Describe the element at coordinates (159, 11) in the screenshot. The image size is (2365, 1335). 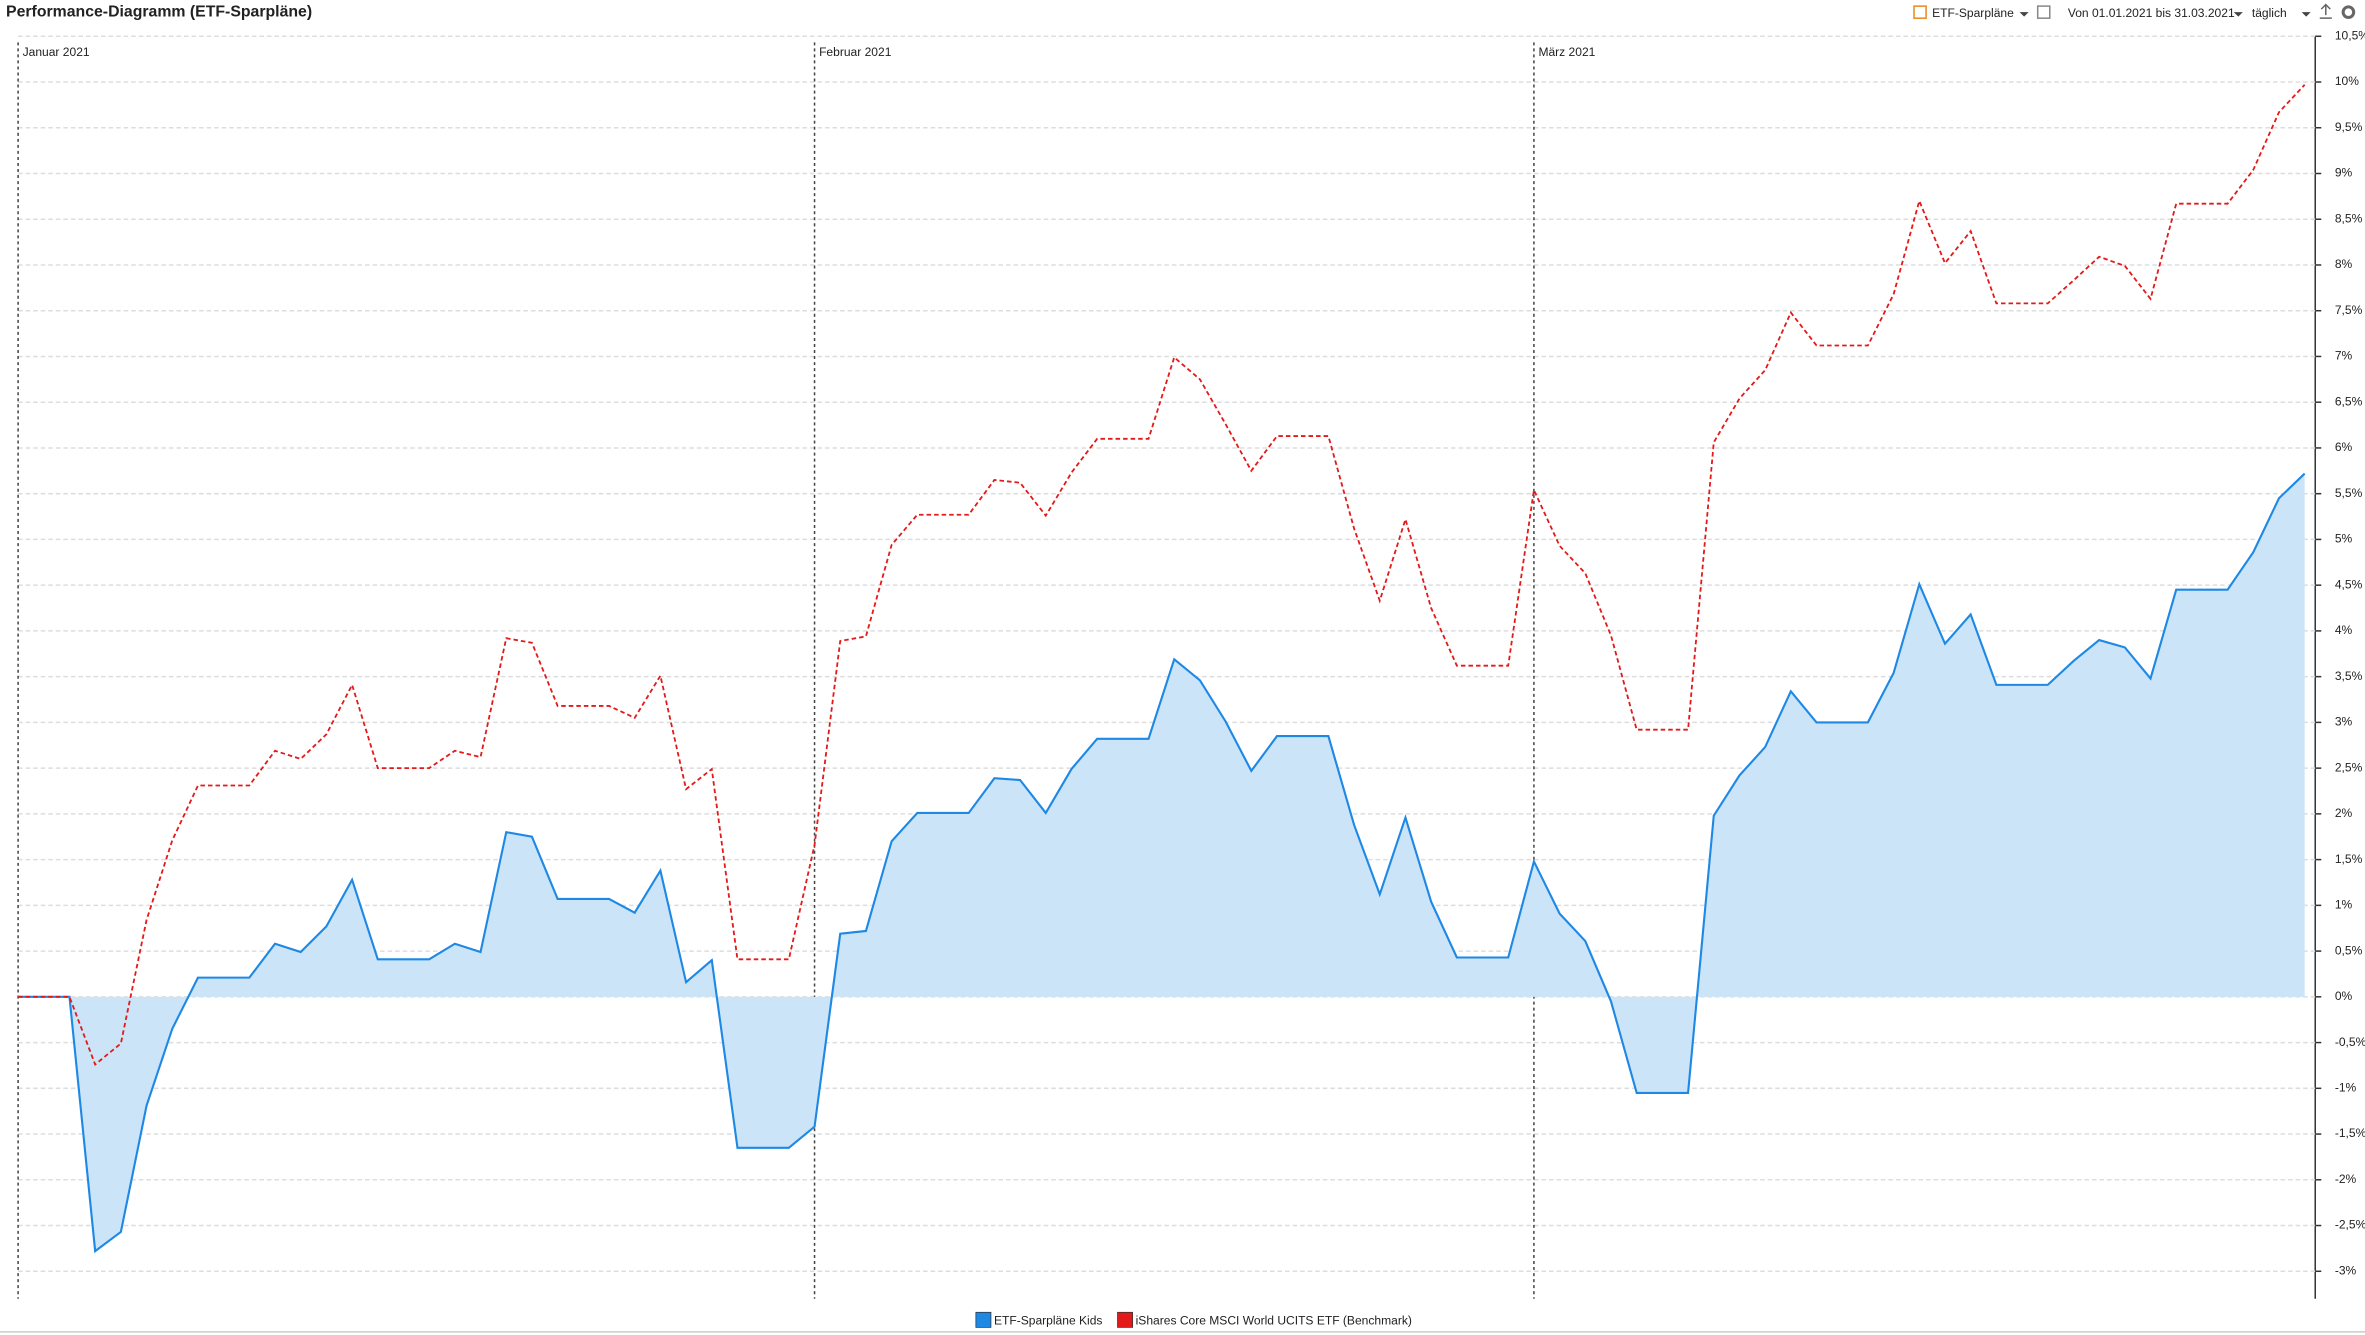
I see `chart-title: Performance-Diagramm (ETF-Sparpläne)` at that location.